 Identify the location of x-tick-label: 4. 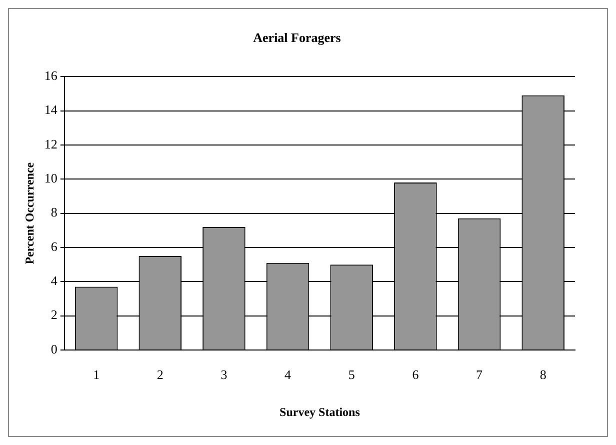
(288, 374).